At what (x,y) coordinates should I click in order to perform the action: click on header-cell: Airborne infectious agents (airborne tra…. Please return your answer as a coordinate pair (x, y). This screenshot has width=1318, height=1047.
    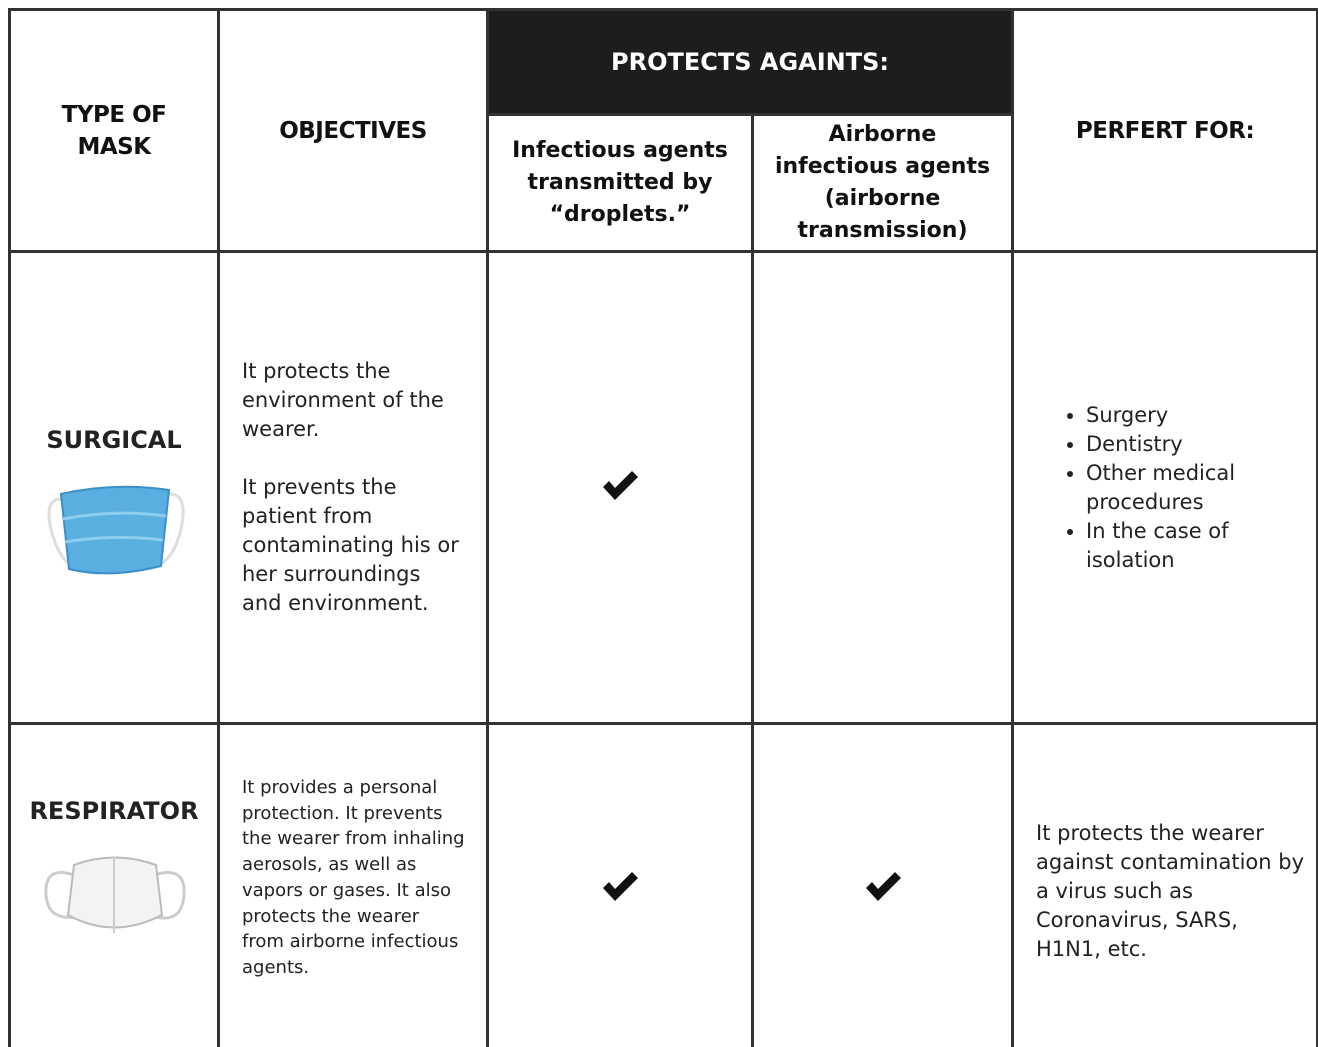
    Looking at the image, I should click on (882, 183).